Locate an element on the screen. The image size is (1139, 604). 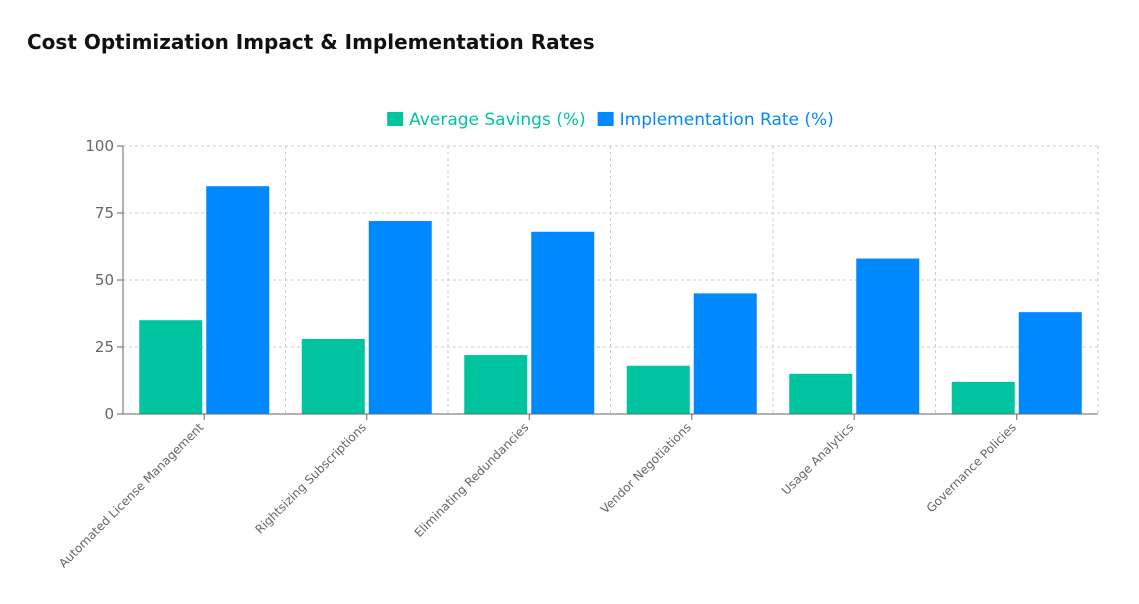
x-tick-label: Rightsizing Subscriptions is located at coordinates (310, 478).